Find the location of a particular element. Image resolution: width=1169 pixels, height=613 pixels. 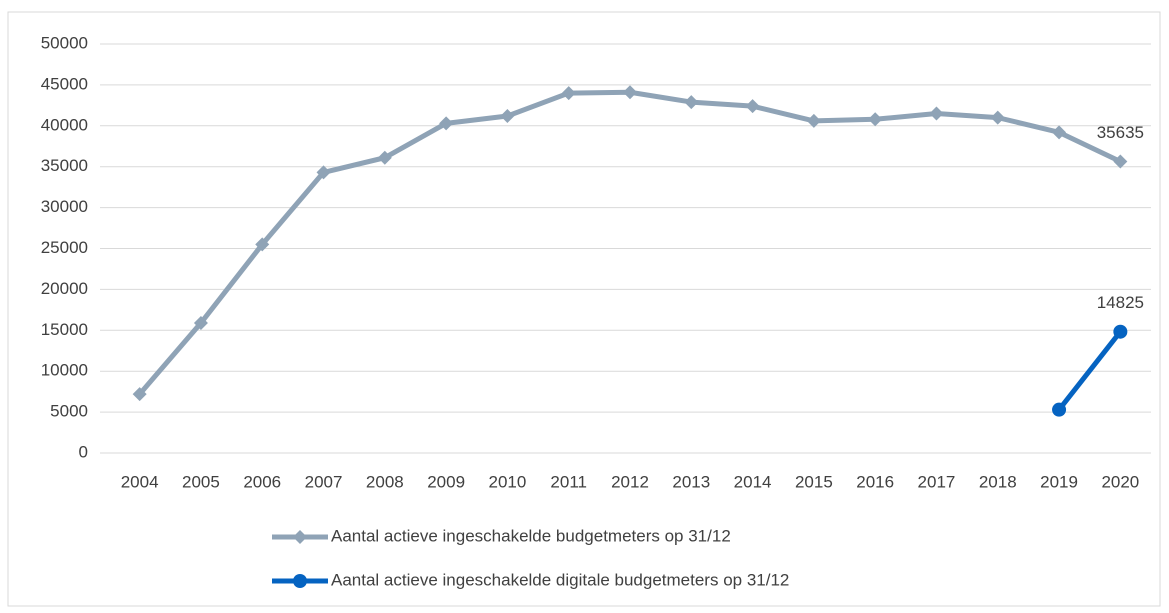

x-tick-label: 2007 is located at coordinates (324, 481).